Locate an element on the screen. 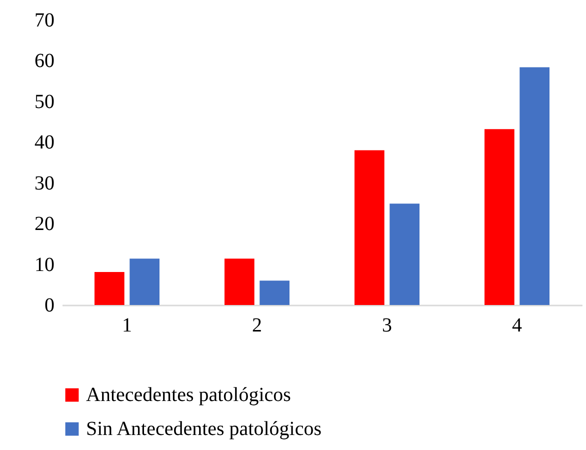 The image size is (586, 450). x-tick-label: 2 is located at coordinates (257, 325).